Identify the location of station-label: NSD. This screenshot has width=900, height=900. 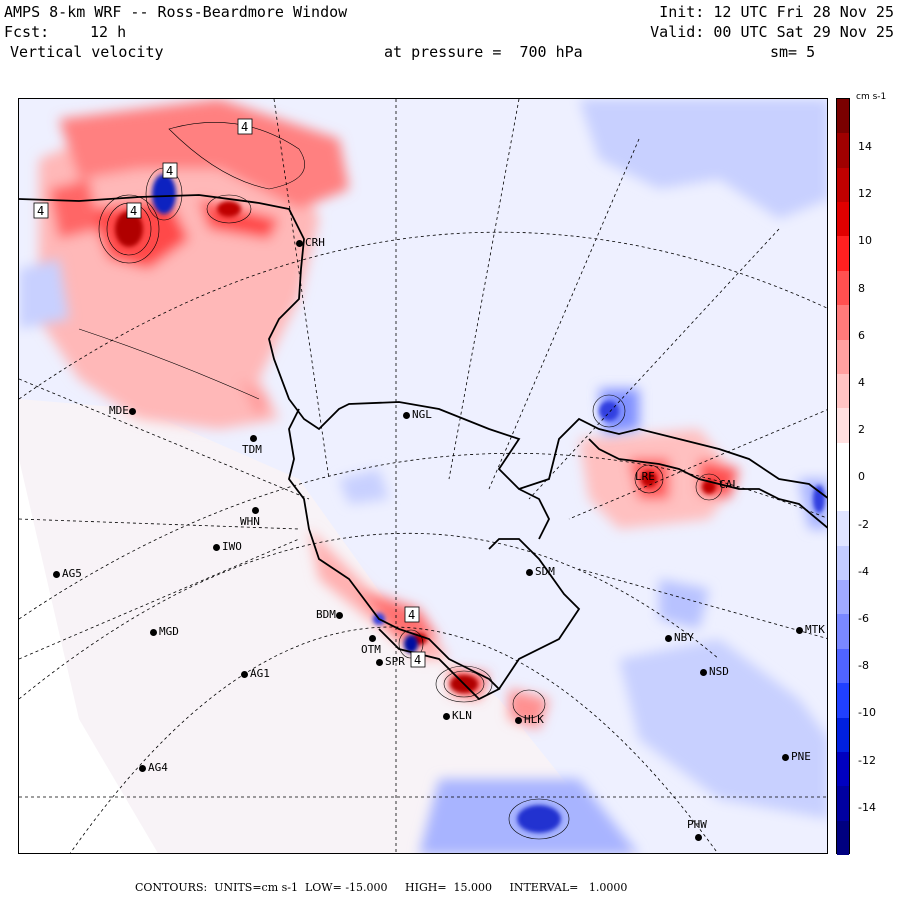
(719, 671).